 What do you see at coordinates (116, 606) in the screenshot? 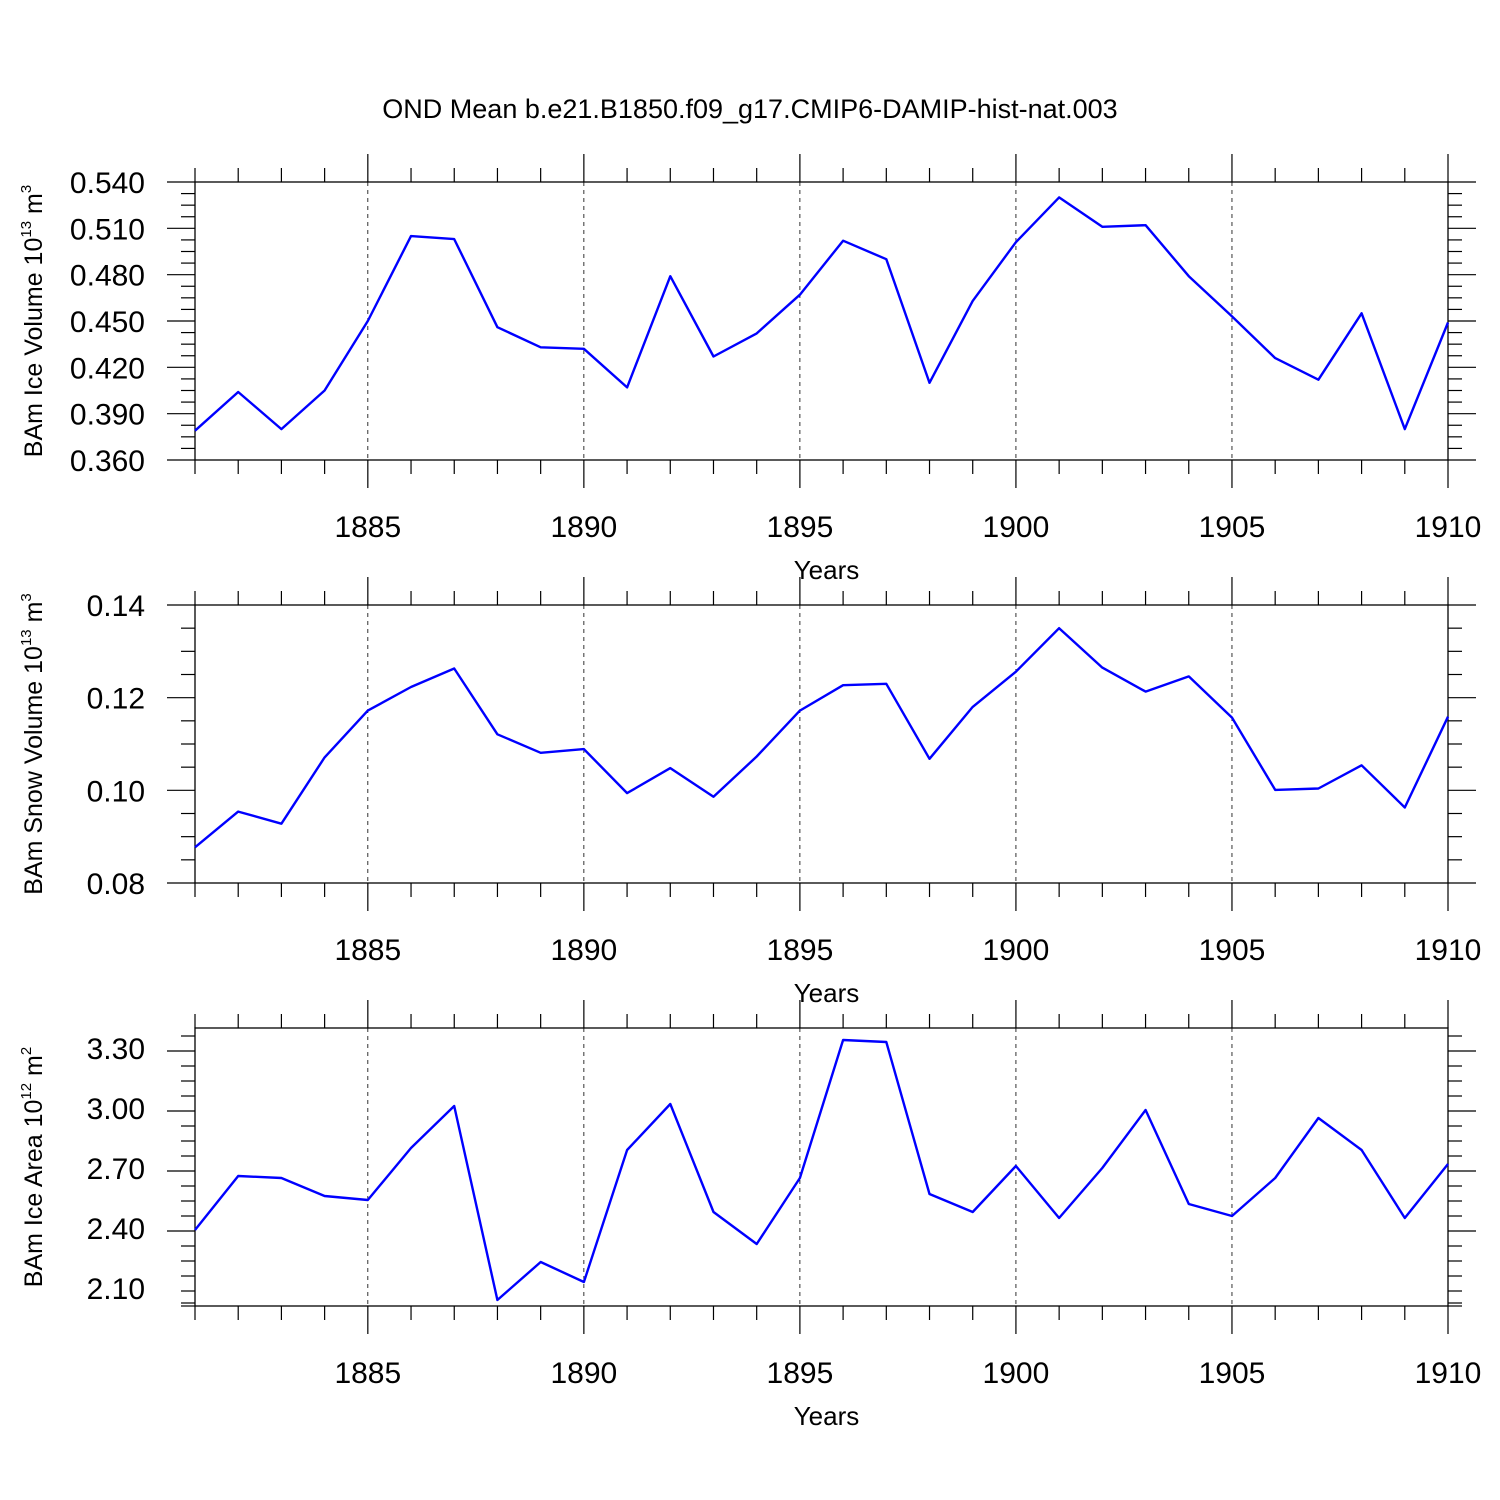
I see `y-tick-label: 0.14` at bounding box center [116, 606].